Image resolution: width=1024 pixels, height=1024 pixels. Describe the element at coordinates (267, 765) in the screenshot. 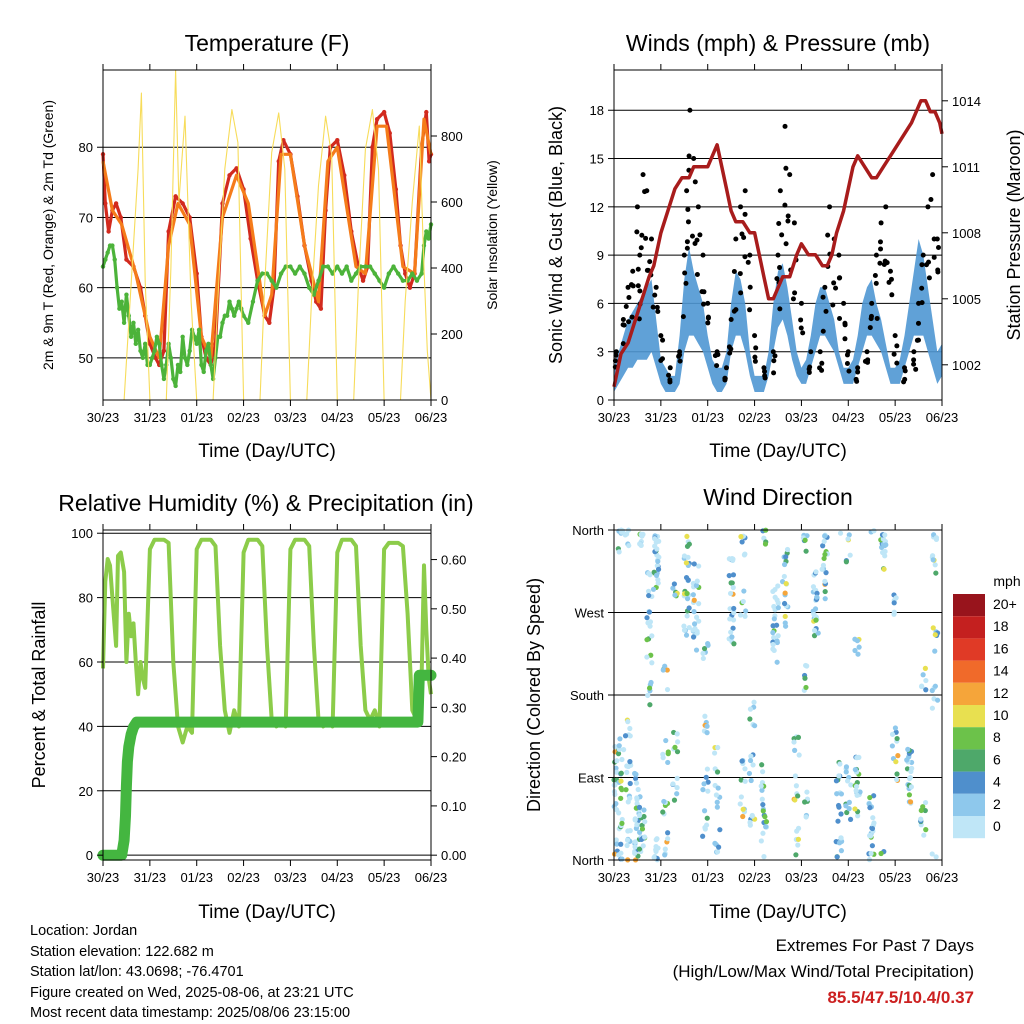

I see `rain-line` at that location.